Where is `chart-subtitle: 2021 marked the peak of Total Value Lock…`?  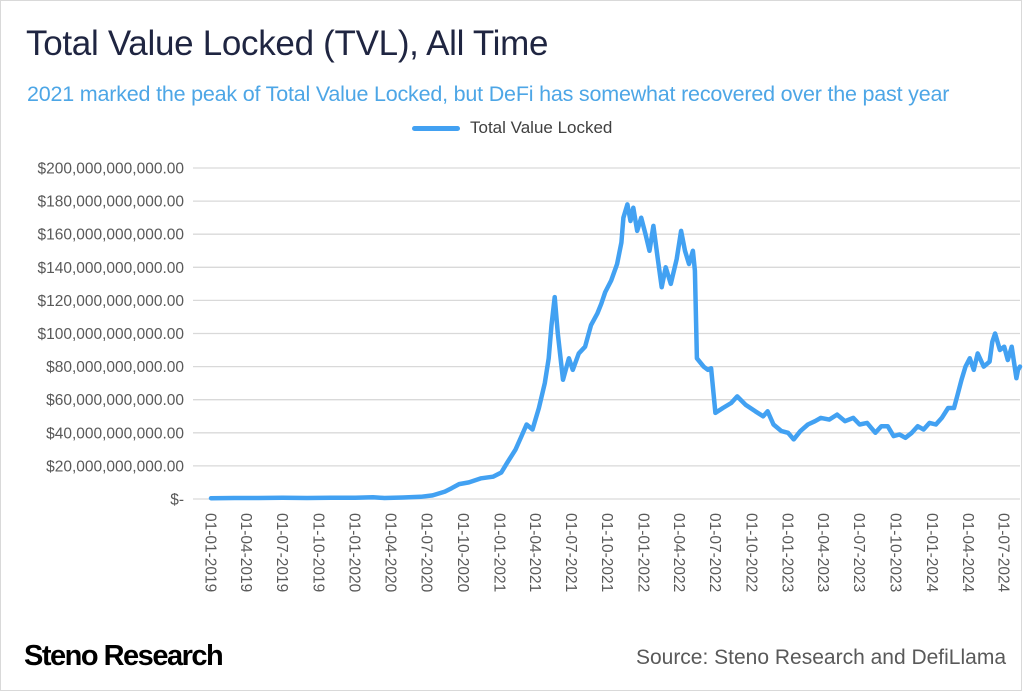
chart-subtitle: 2021 marked the peak of Total Value Lock… is located at coordinates (488, 94).